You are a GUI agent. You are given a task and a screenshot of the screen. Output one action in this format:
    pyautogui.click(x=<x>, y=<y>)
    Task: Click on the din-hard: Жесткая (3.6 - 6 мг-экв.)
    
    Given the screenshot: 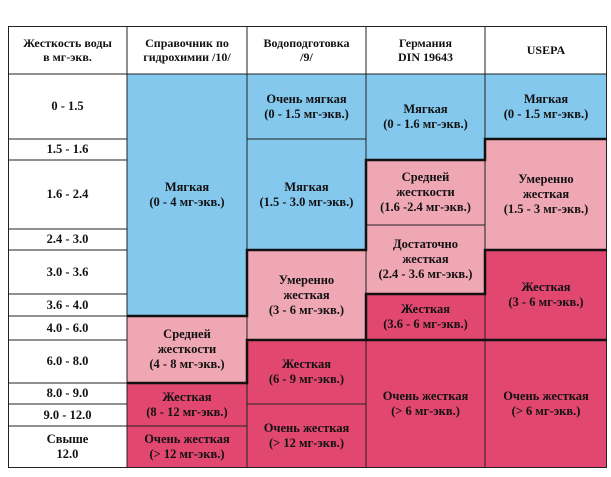 What is the action you would take?
    pyautogui.click(x=425, y=317)
    